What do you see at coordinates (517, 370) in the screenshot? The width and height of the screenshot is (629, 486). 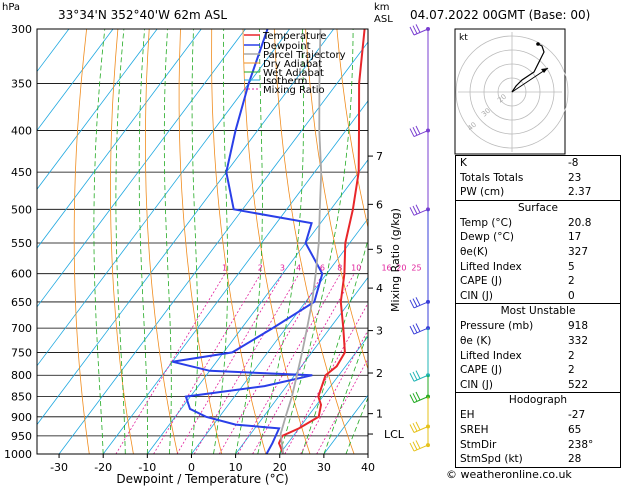 I see `unstable-row: CAPE (J) 2` at bounding box center [517, 370].